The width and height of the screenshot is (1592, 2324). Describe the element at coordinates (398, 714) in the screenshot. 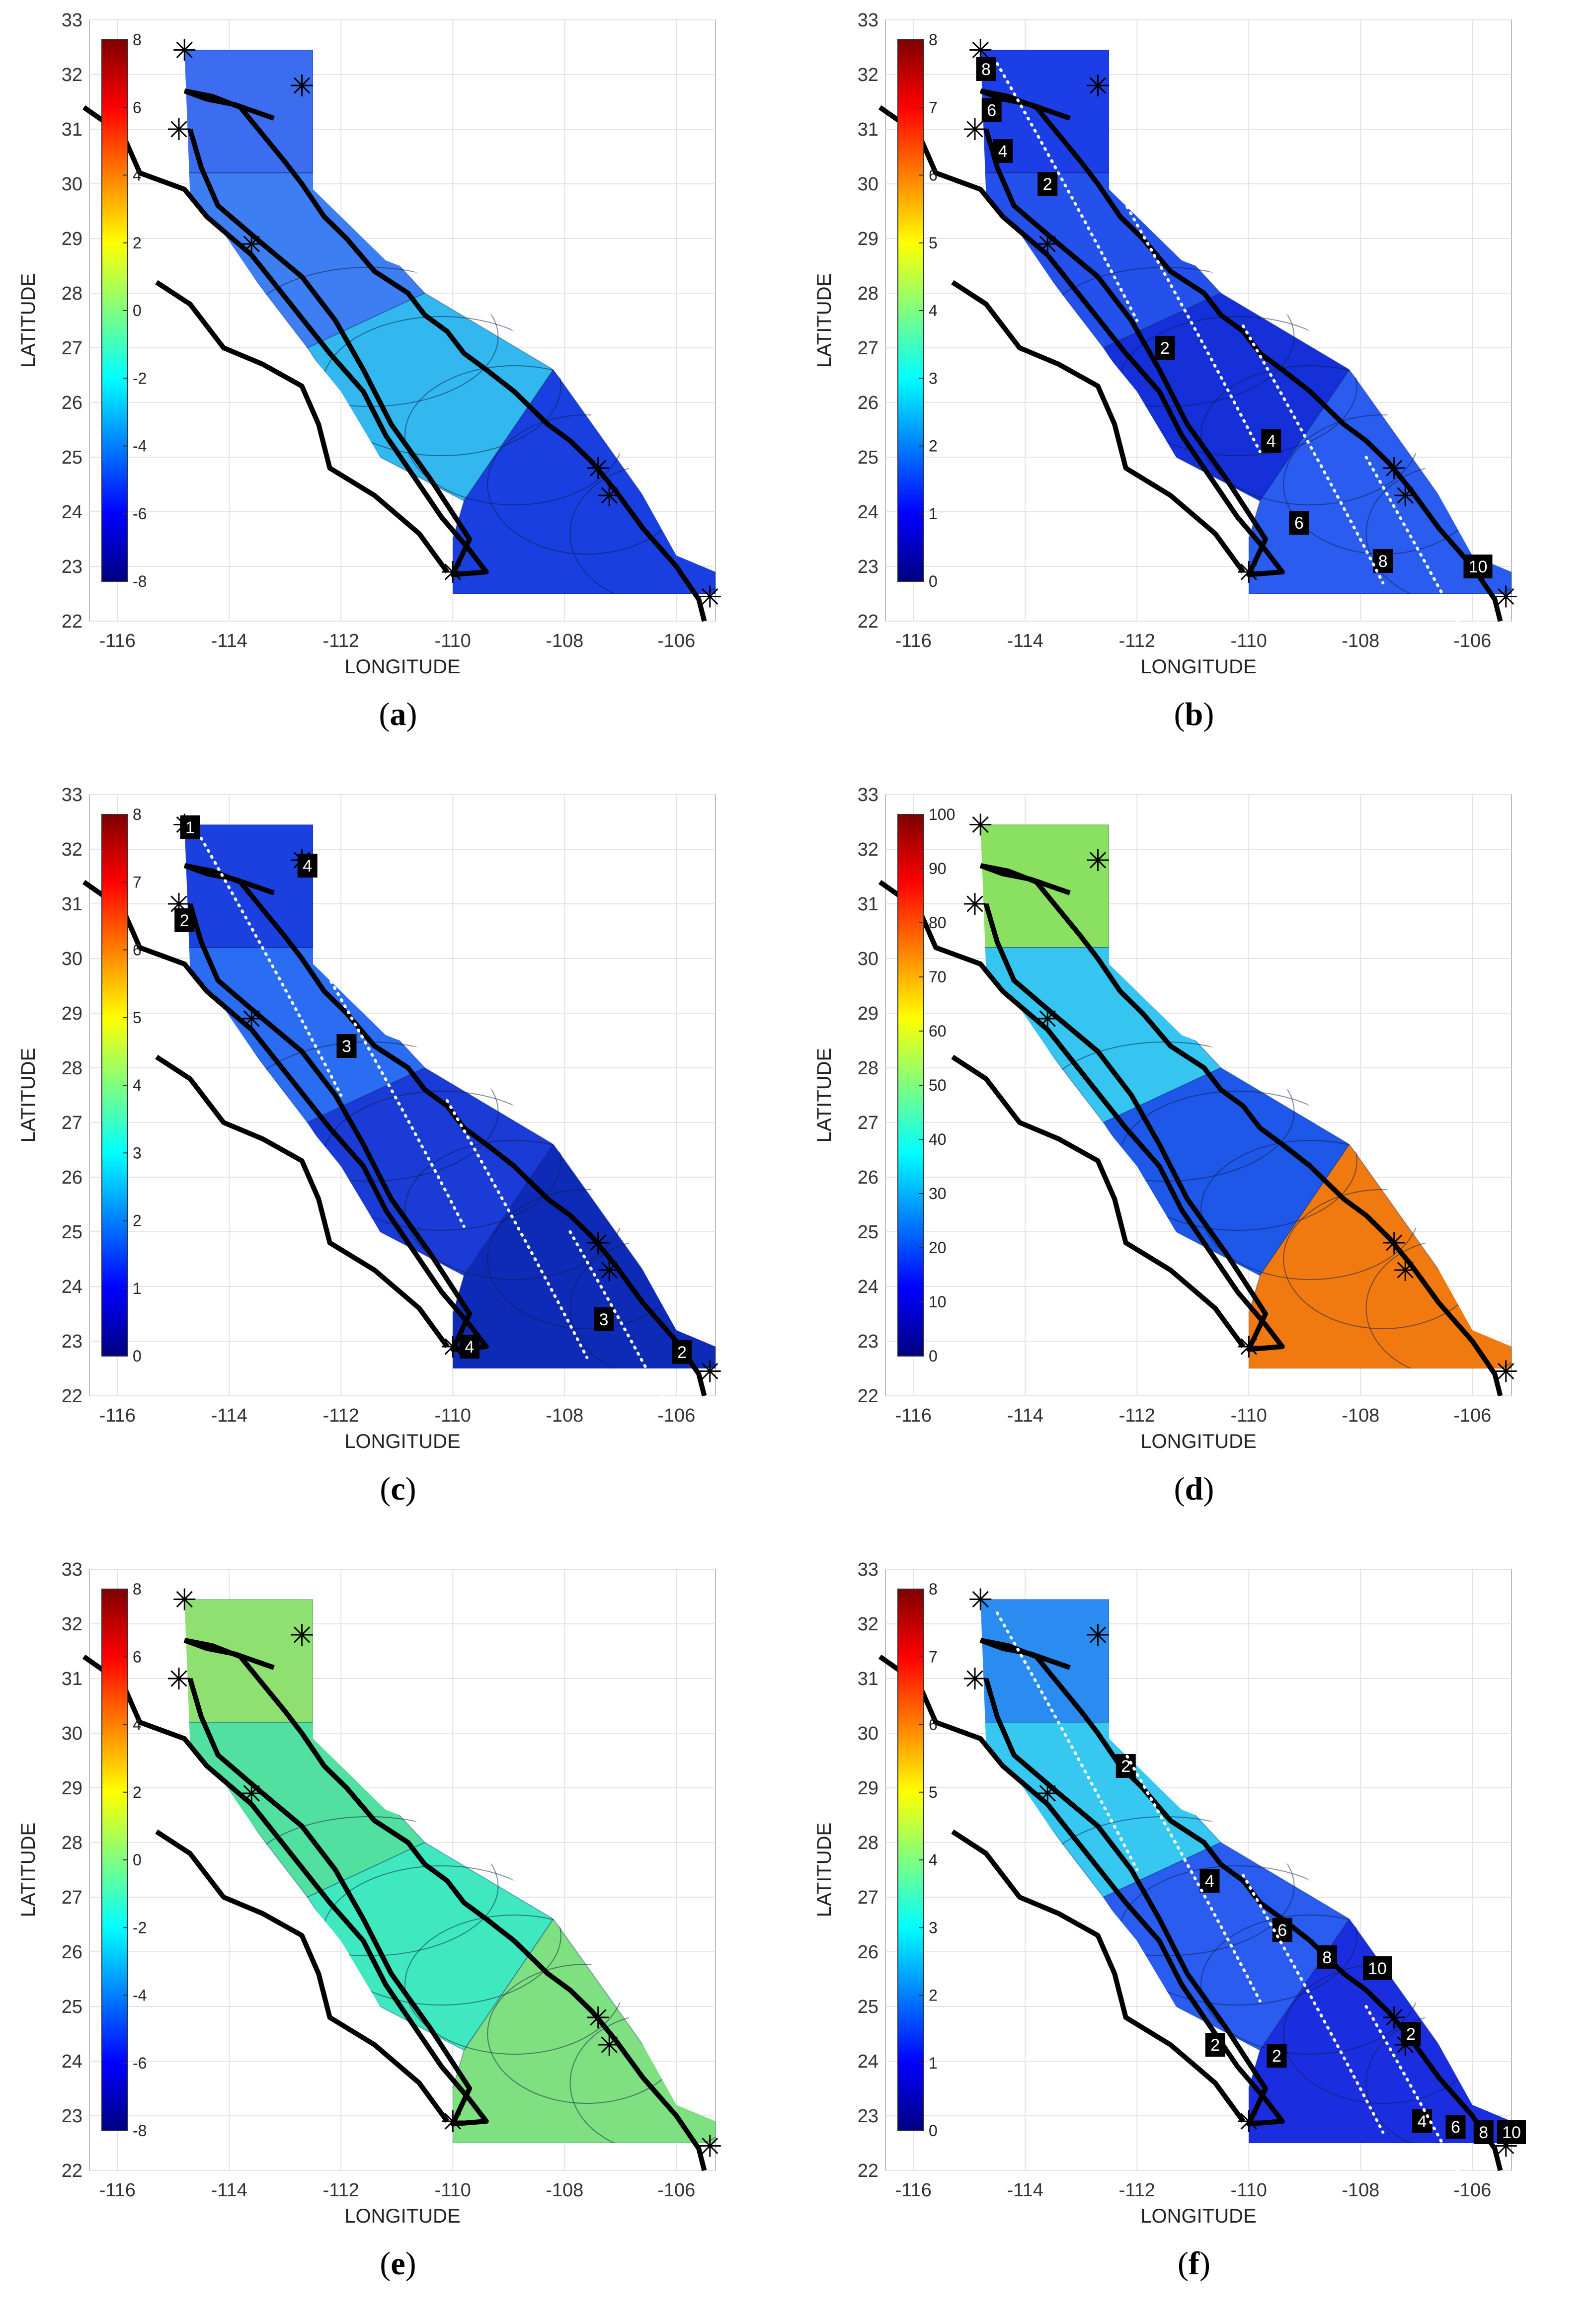

I see `caption-a: (a)` at that location.